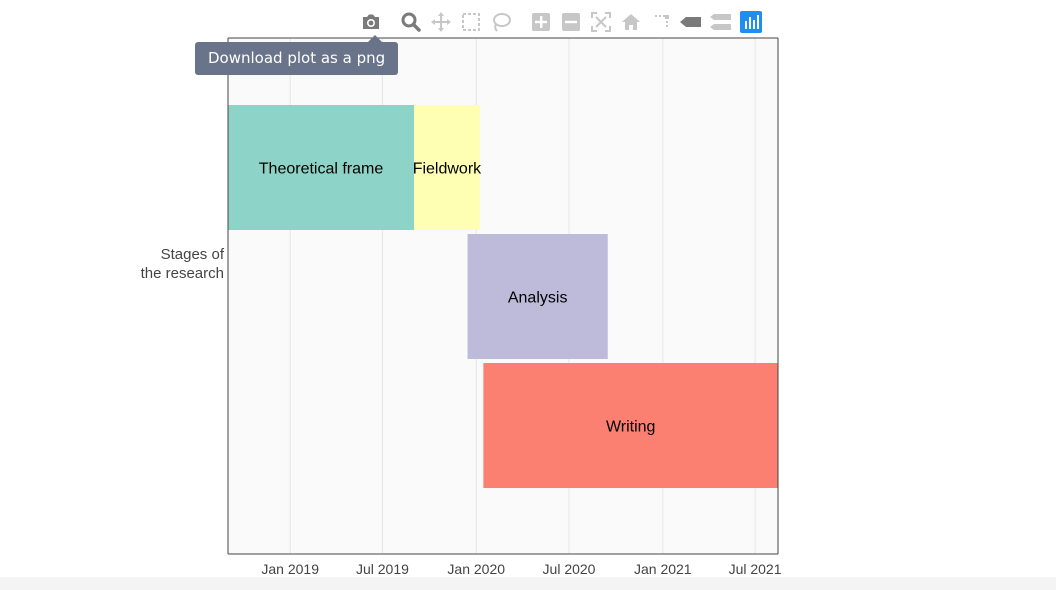 Image resolution: width=1056 pixels, height=590 pixels. I want to click on zoom-in-button, so click(541, 22).